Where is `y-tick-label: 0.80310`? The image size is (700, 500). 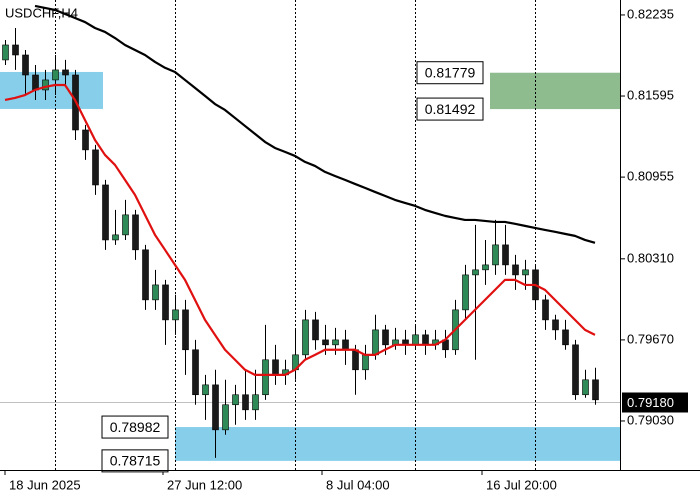 y-tick-label: 0.80310 is located at coordinates (650, 257).